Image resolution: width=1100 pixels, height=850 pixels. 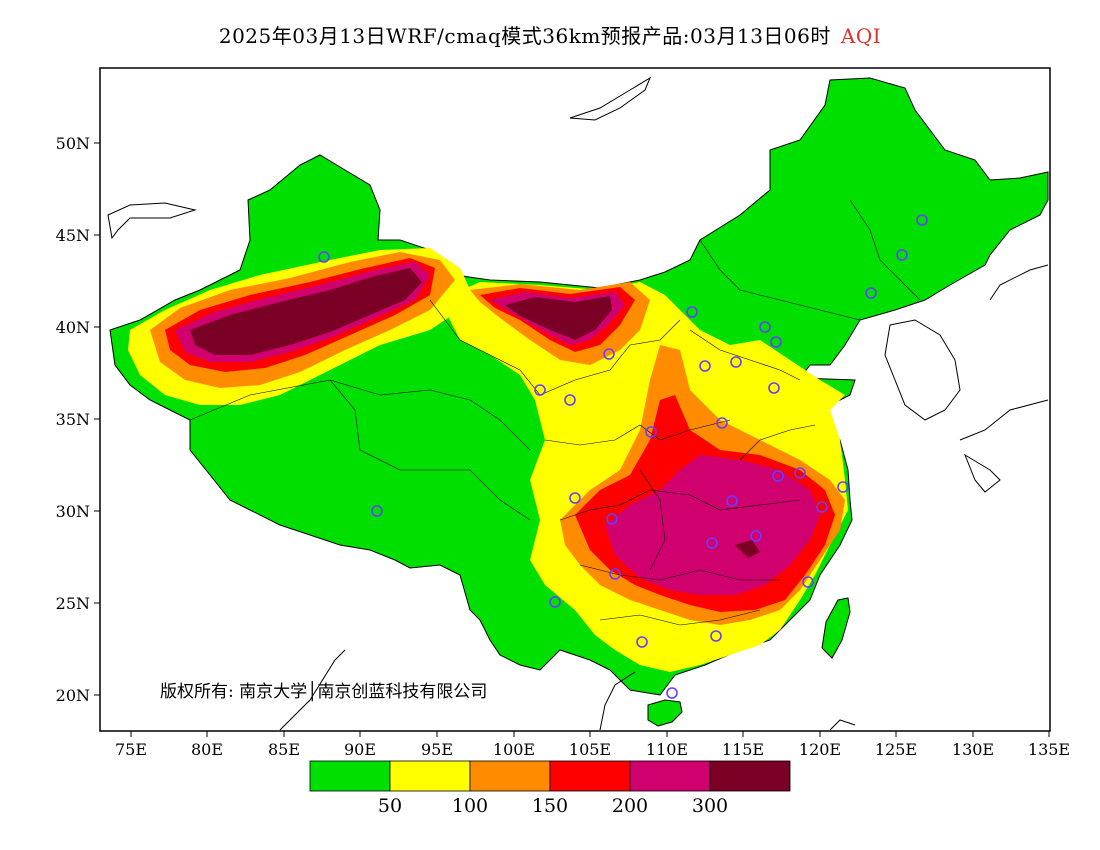 What do you see at coordinates (558, 318) in the screenshot?
I see `aqi-zone-maroon-north` at bounding box center [558, 318].